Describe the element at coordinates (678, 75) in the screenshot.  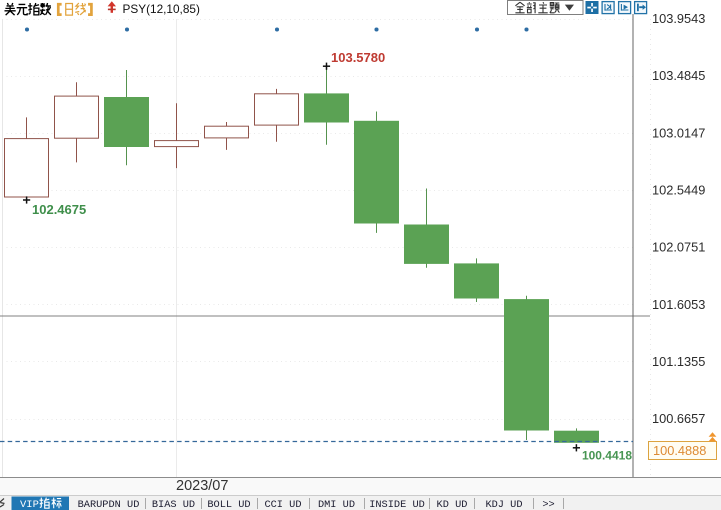
I see `svg-text: 103.4845` at that location.